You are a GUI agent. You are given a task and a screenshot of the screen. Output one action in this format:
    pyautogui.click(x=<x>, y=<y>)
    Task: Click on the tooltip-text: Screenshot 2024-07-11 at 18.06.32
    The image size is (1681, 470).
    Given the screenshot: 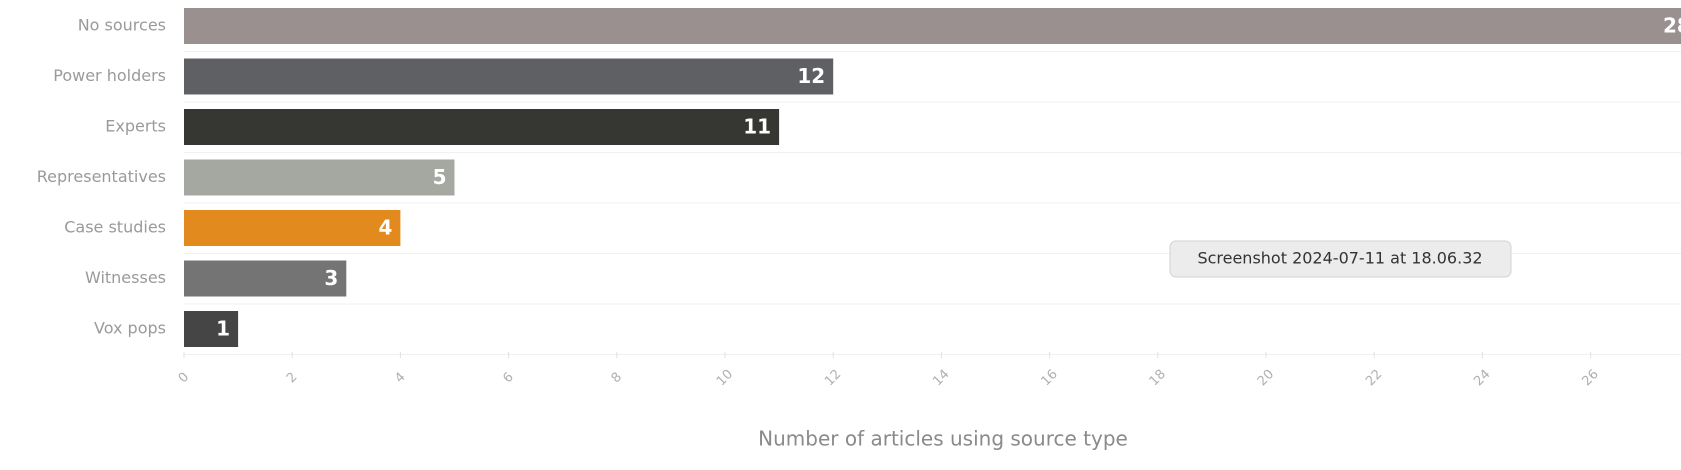 What is the action you would take?
    pyautogui.click(x=1339, y=258)
    